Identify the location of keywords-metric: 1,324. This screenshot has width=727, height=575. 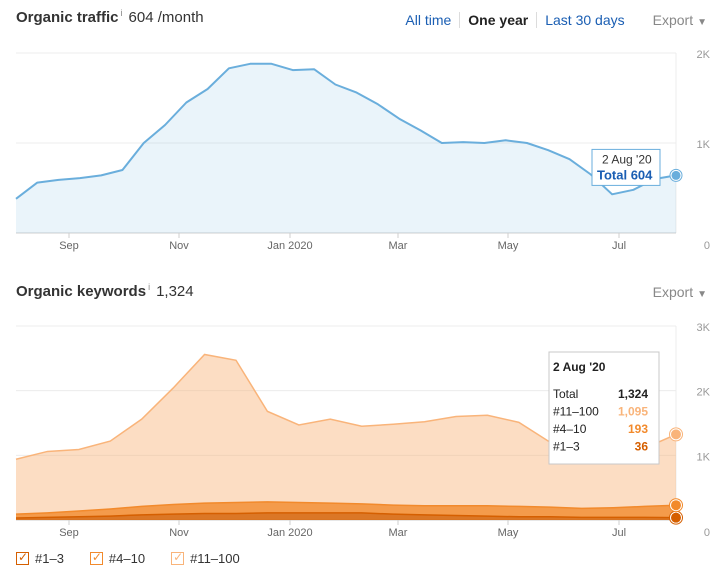
(175, 291).